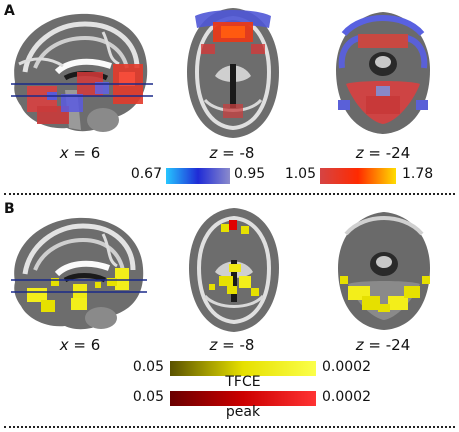 This screenshot has width=459, height=432. I want to click on caption-a-1-eq: =, so click(79, 153).